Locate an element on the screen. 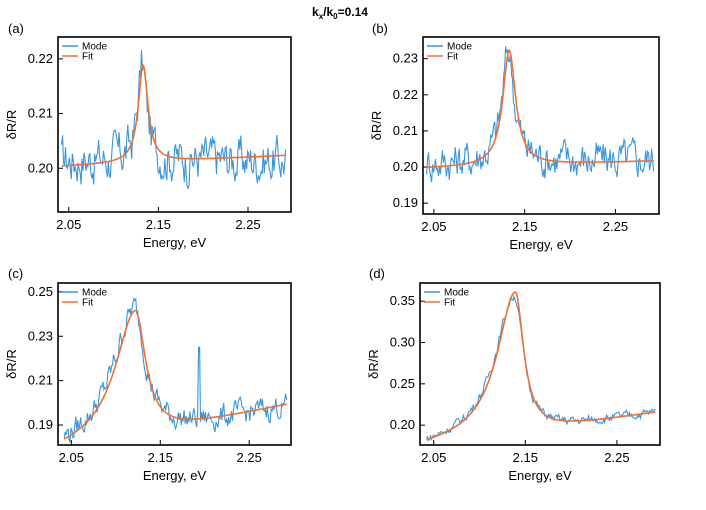  panel-label: (b) is located at coordinates (380, 28).